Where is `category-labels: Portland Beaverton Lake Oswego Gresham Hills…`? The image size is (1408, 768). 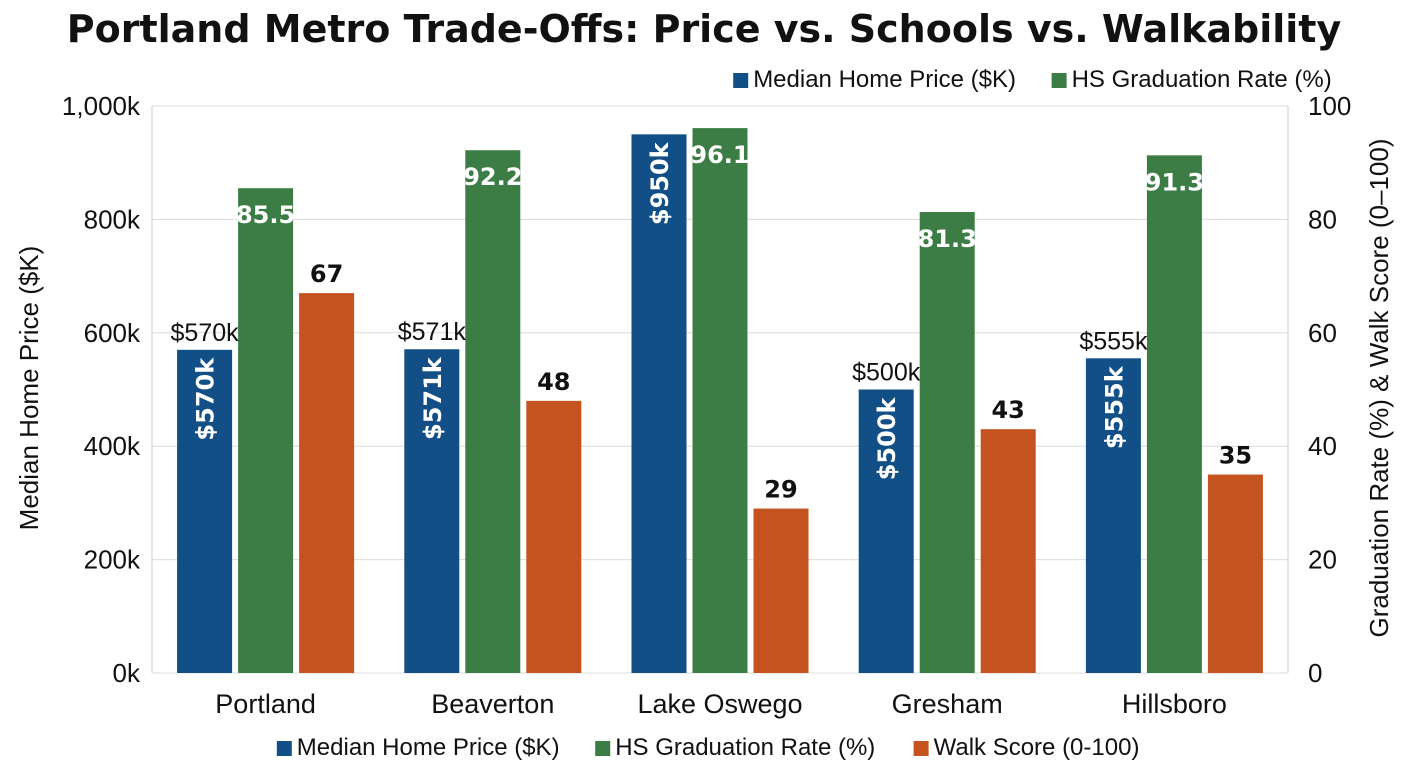
category-labels: Portland Beaverton Lake Oswego Gresham Hills… is located at coordinates (721, 704).